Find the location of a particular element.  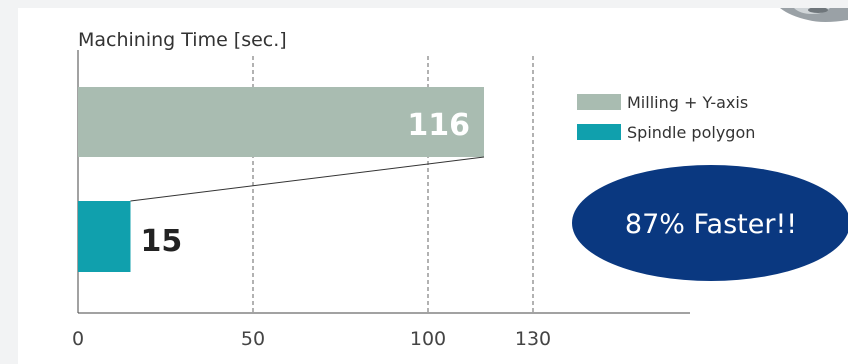

connector-line is located at coordinates (307, 179).